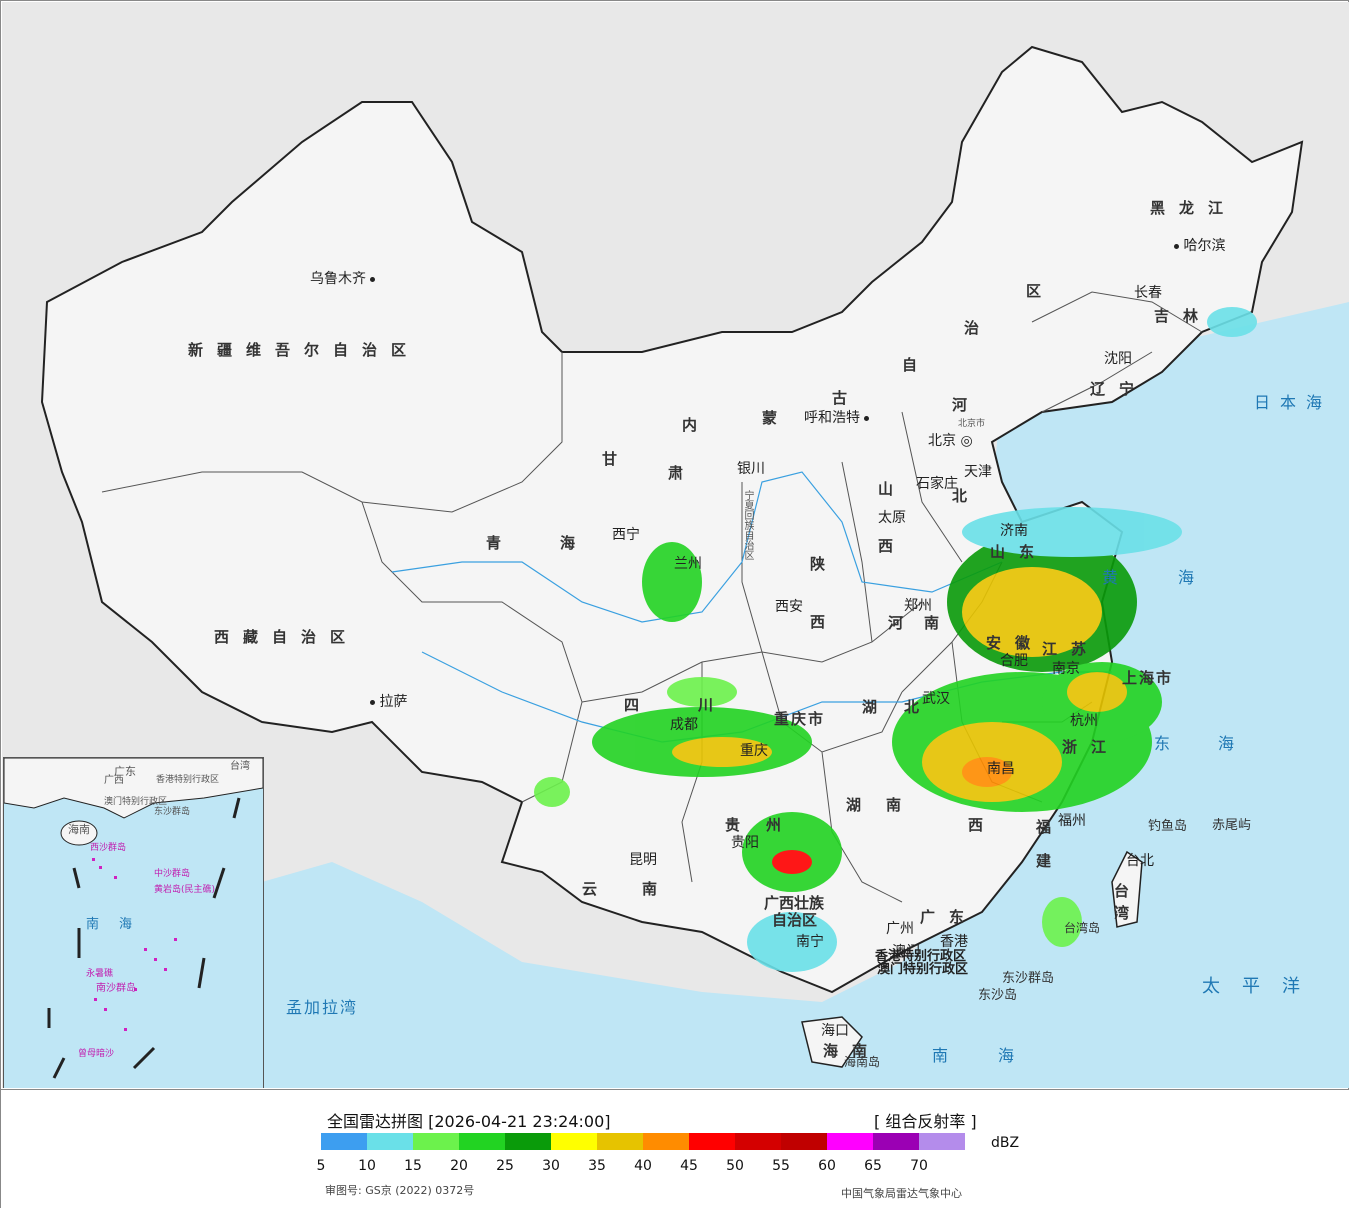 This screenshot has width=1349, height=1208. Describe the element at coordinates (893, 489) in the screenshot. I see `province-shanxi-1: 山` at that location.